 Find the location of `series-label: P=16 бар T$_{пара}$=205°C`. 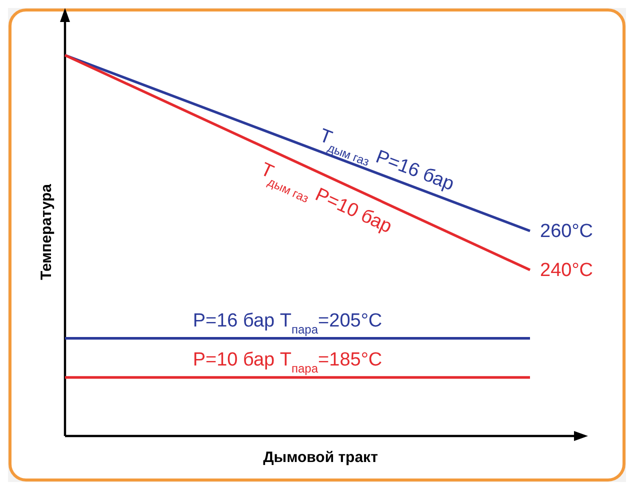

series-label: P=16 бар T$_{пара}$=205°C is located at coordinates (287, 323).